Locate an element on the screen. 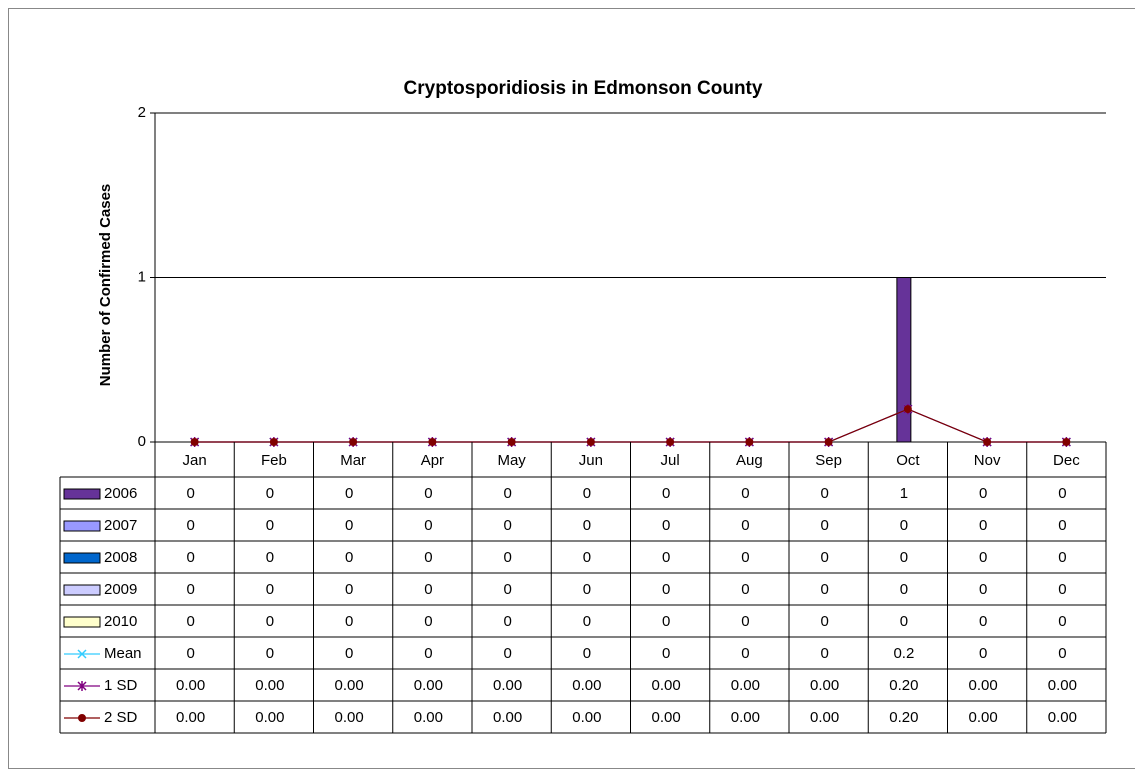  y-tick-label: 0 is located at coordinates (142, 441).